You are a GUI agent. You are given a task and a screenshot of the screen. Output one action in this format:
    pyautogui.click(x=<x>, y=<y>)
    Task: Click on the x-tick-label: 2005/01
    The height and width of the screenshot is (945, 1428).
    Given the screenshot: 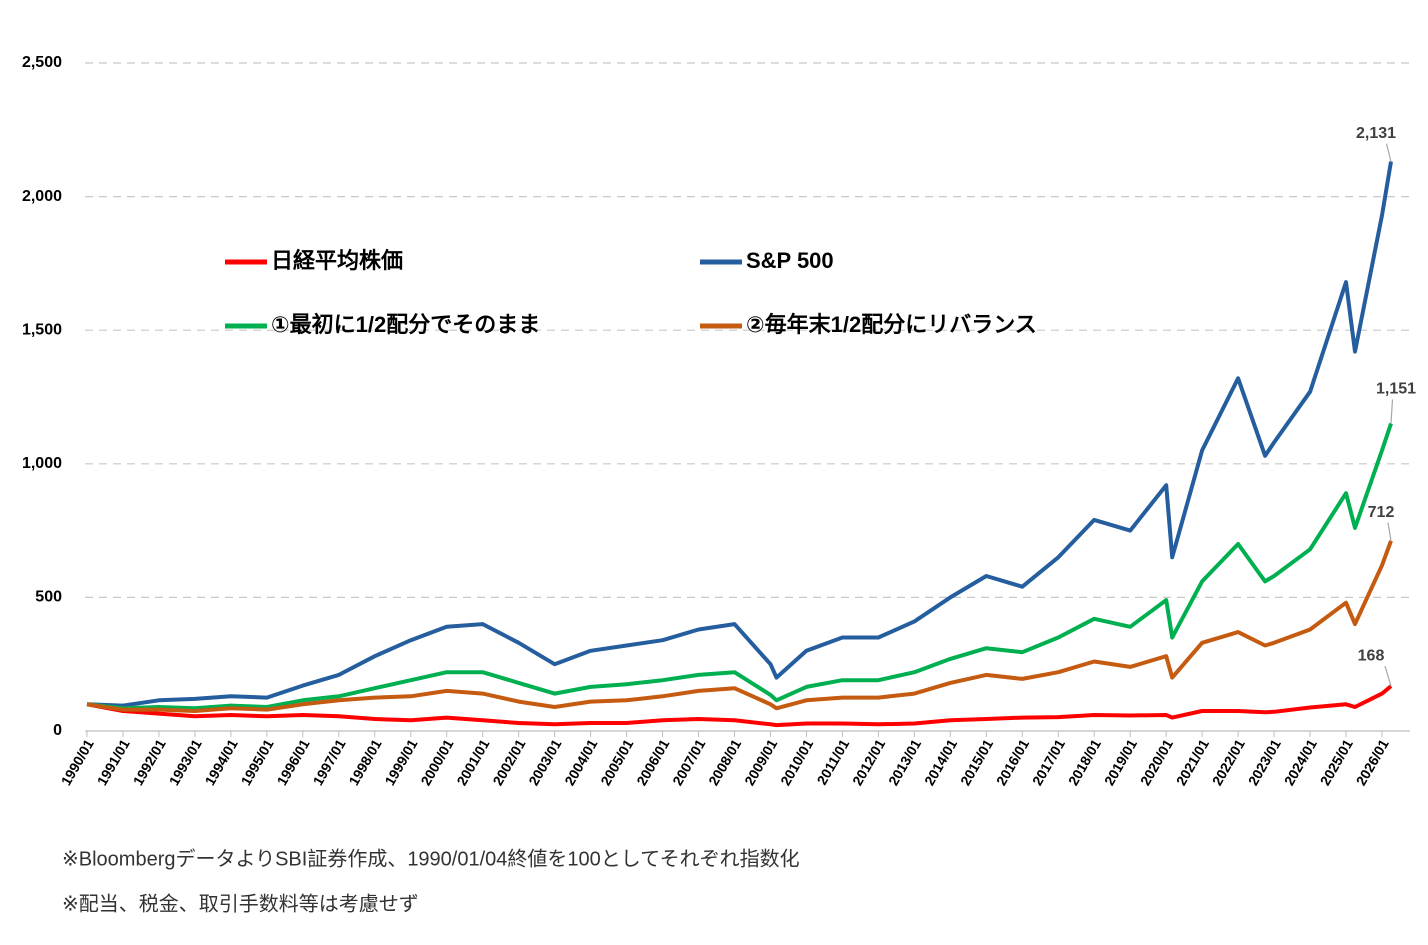 What is the action you would take?
    pyautogui.click(x=616, y=762)
    